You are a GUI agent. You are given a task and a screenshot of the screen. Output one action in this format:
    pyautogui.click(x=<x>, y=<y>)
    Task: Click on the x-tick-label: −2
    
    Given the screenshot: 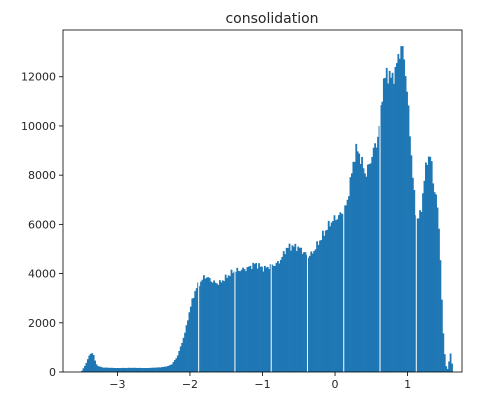 What is the action you would take?
    pyautogui.click(x=190, y=384)
    